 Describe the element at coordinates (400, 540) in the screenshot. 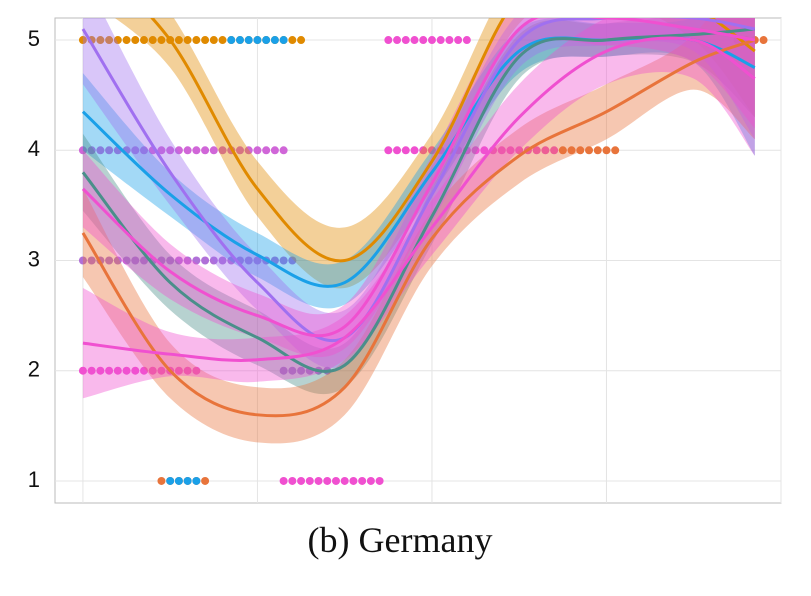

I see `caption: (b) Germany` at that location.